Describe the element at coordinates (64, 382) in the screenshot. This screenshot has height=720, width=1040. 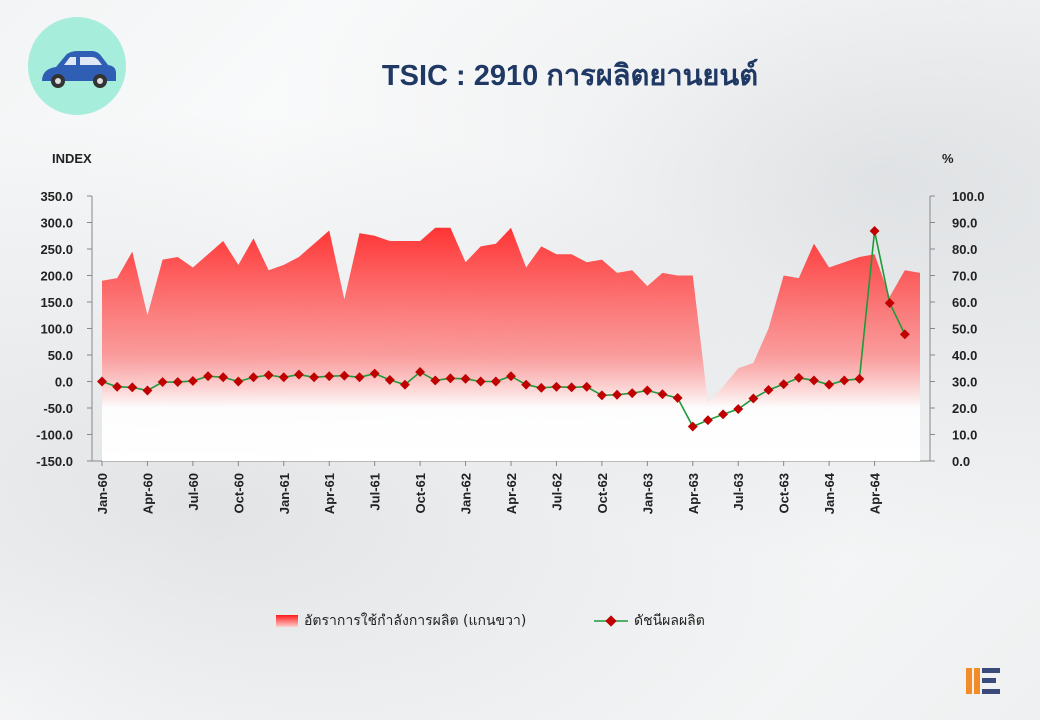
I see `left-tick-label: 0.0` at that location.